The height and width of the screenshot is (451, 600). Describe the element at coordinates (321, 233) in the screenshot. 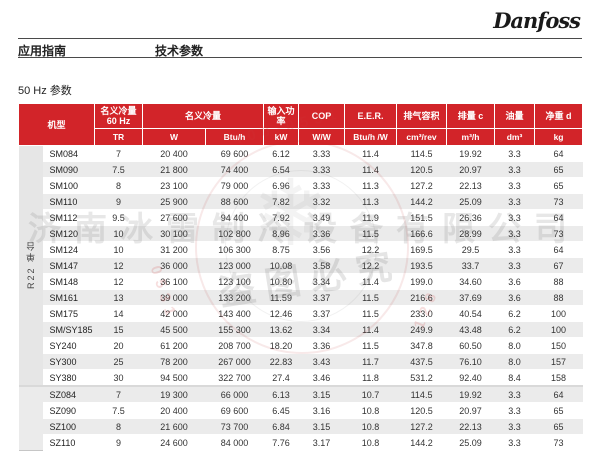

I see `data-cell: 3.36` at that location.